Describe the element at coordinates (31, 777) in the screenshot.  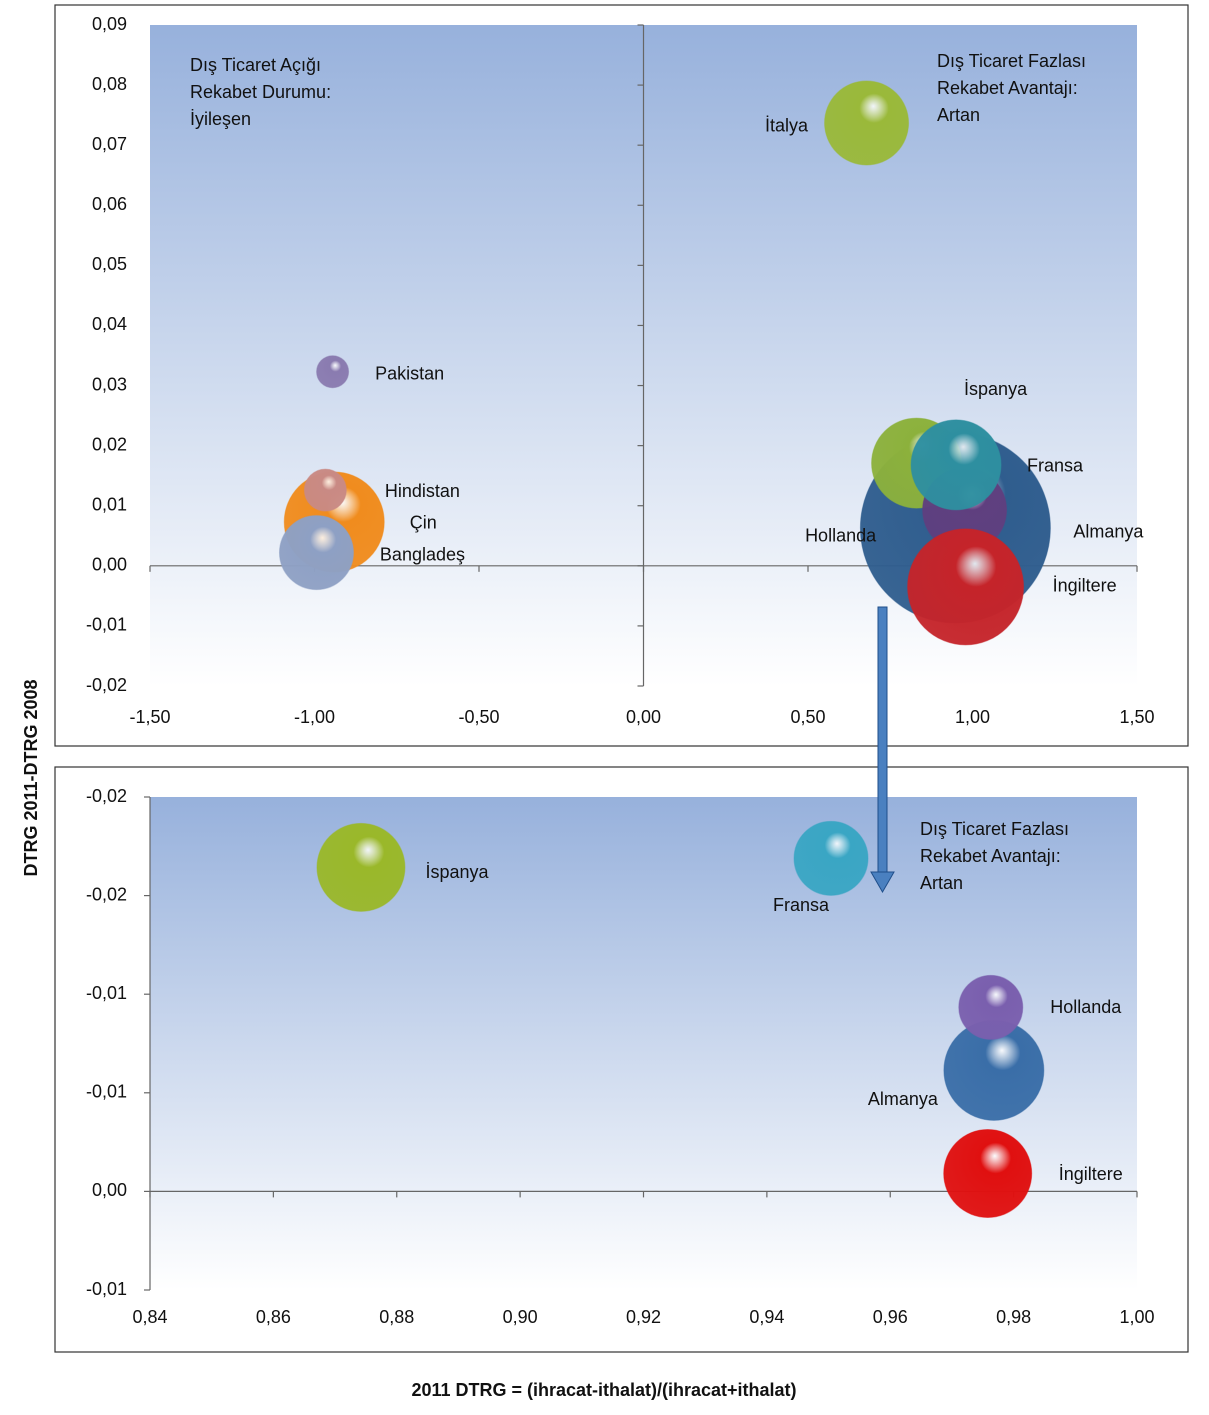
I see `y-axis-title: DTRG 2011-DTRG 2008` at that location.